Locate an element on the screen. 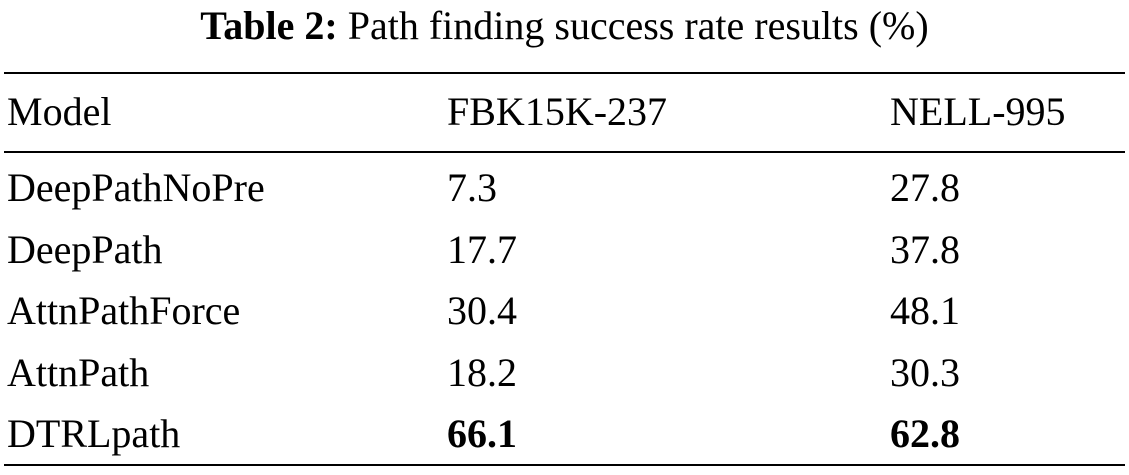 The height and width of the screenshot is (475, 1129). score-cell: 37.8 is located at coordinates (925, 249).